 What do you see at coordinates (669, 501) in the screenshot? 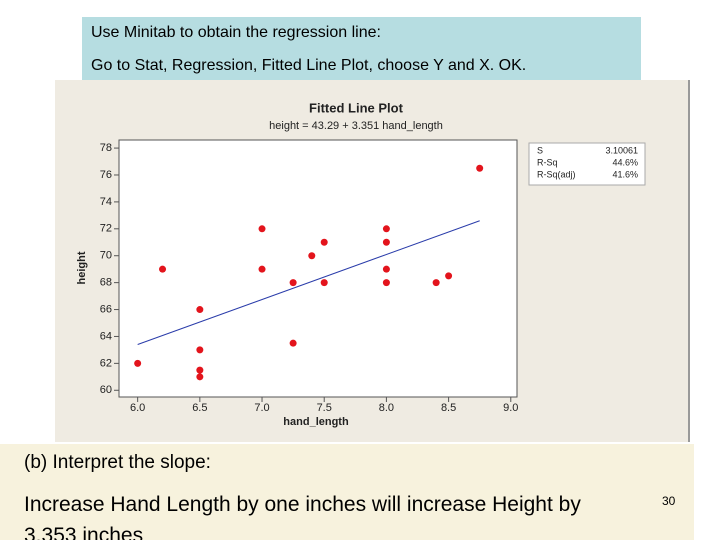
I see `slide-number: 30` at bounding box center [669, 501].